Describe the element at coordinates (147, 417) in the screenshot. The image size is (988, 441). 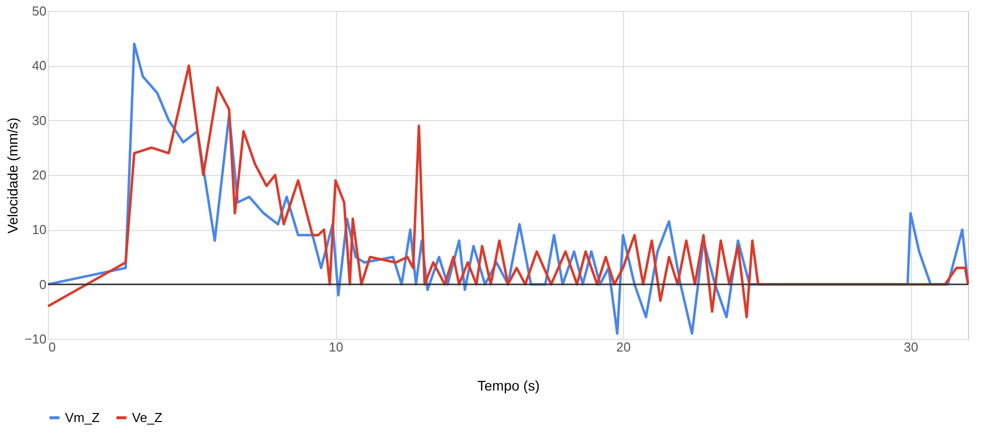
I see `legend-label: Ve_Z` at that location.